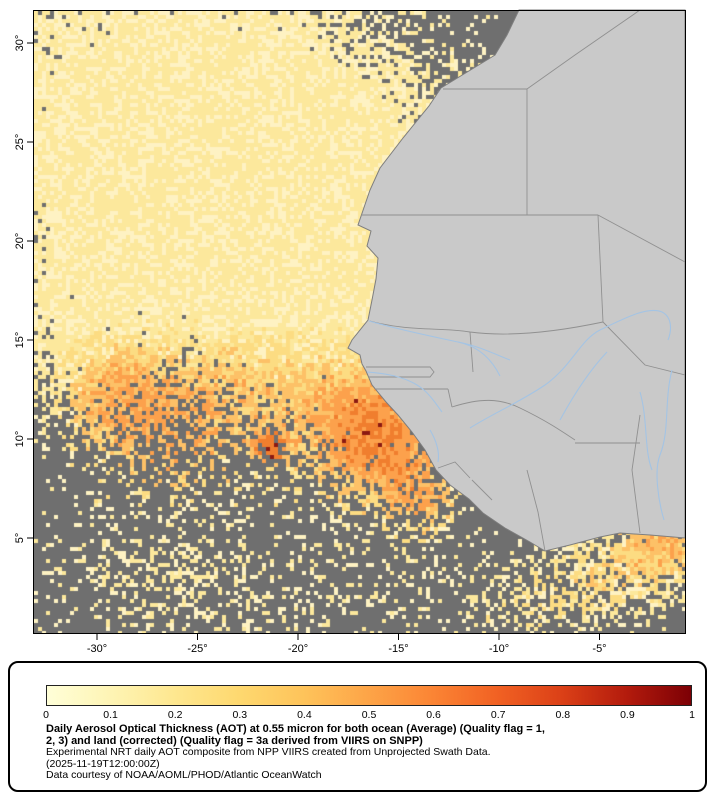 The height and width of the screenshot is (800, 720). Describe the element at coordinates (97, 649) in the screenshot. I see `lon-axis-label: -30°` at that location.